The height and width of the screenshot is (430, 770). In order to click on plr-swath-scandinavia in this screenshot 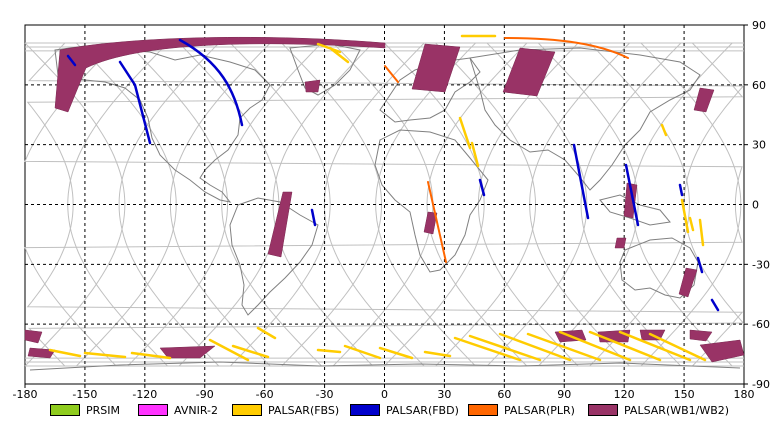, I will do `click(391, 74)`.